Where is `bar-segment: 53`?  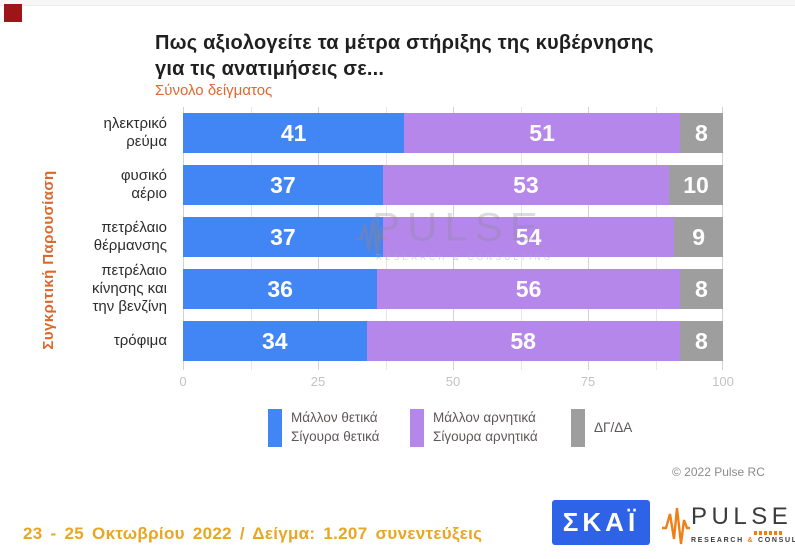 bar-segment: 53 is located at coordinates (525, 185).